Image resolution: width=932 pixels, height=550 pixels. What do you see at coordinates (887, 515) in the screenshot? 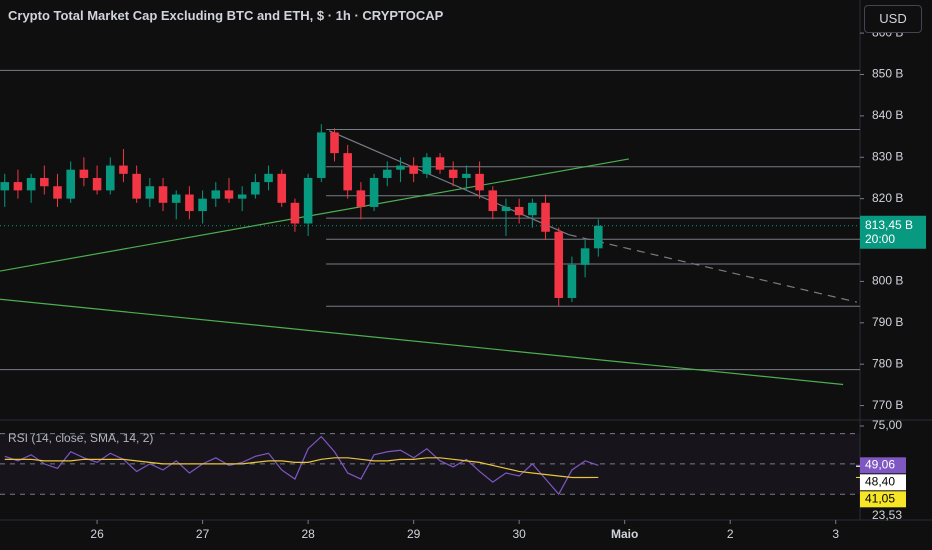
I see `rsi-y-tick-label: 23,53` at bounding box center [887, 515].